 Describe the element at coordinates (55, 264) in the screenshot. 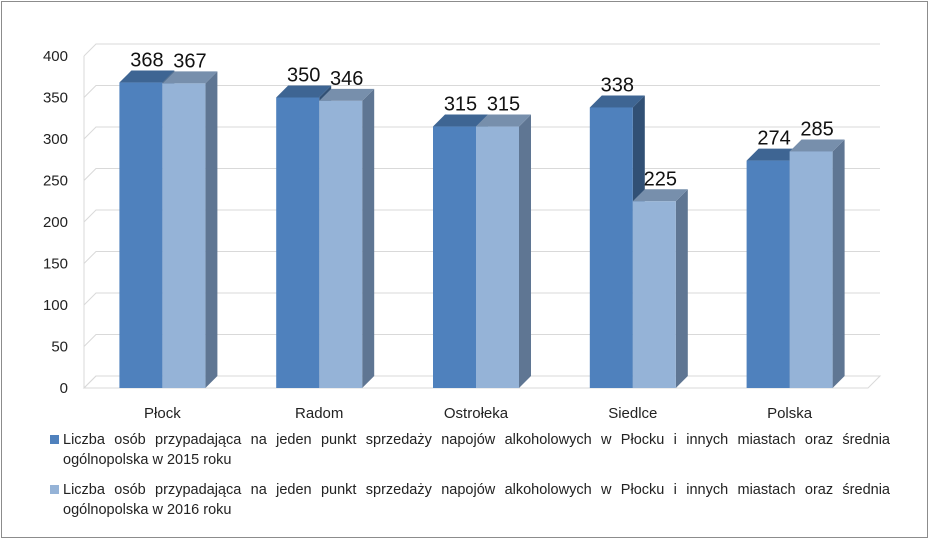

I see `y-tick-label: 150` at that location.